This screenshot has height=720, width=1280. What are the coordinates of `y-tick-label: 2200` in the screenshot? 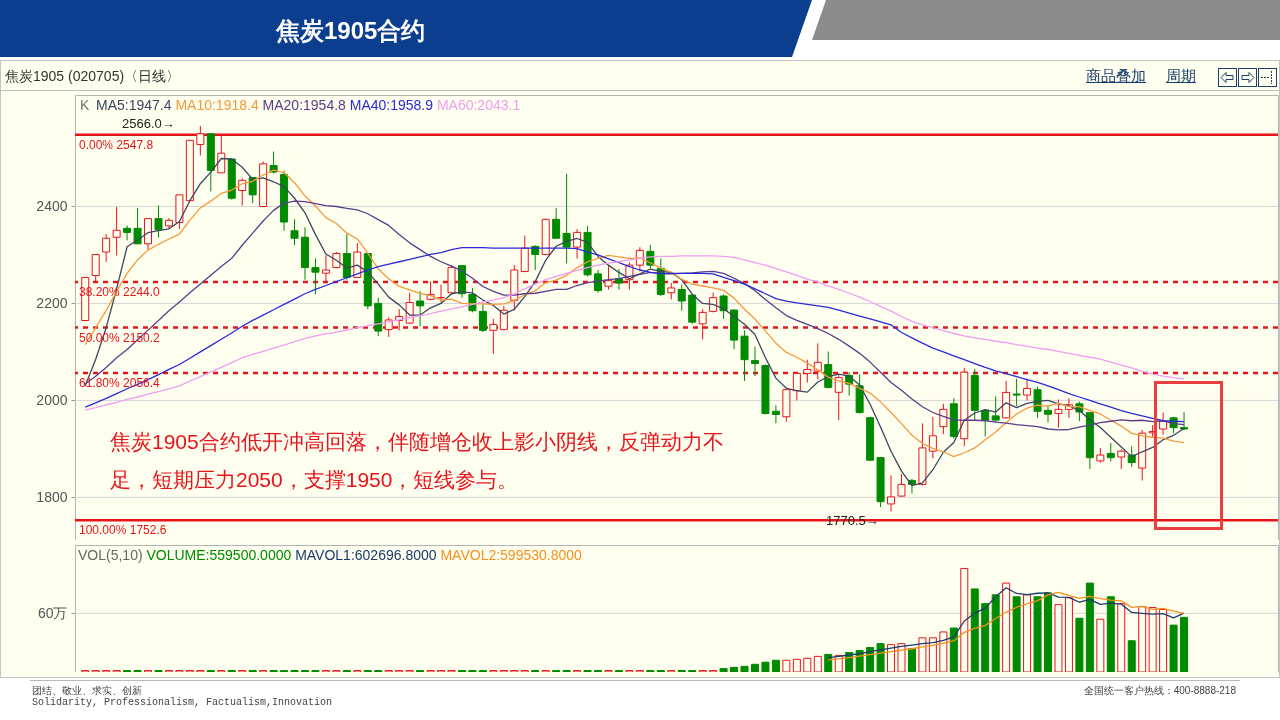 It's located at (52, 302).